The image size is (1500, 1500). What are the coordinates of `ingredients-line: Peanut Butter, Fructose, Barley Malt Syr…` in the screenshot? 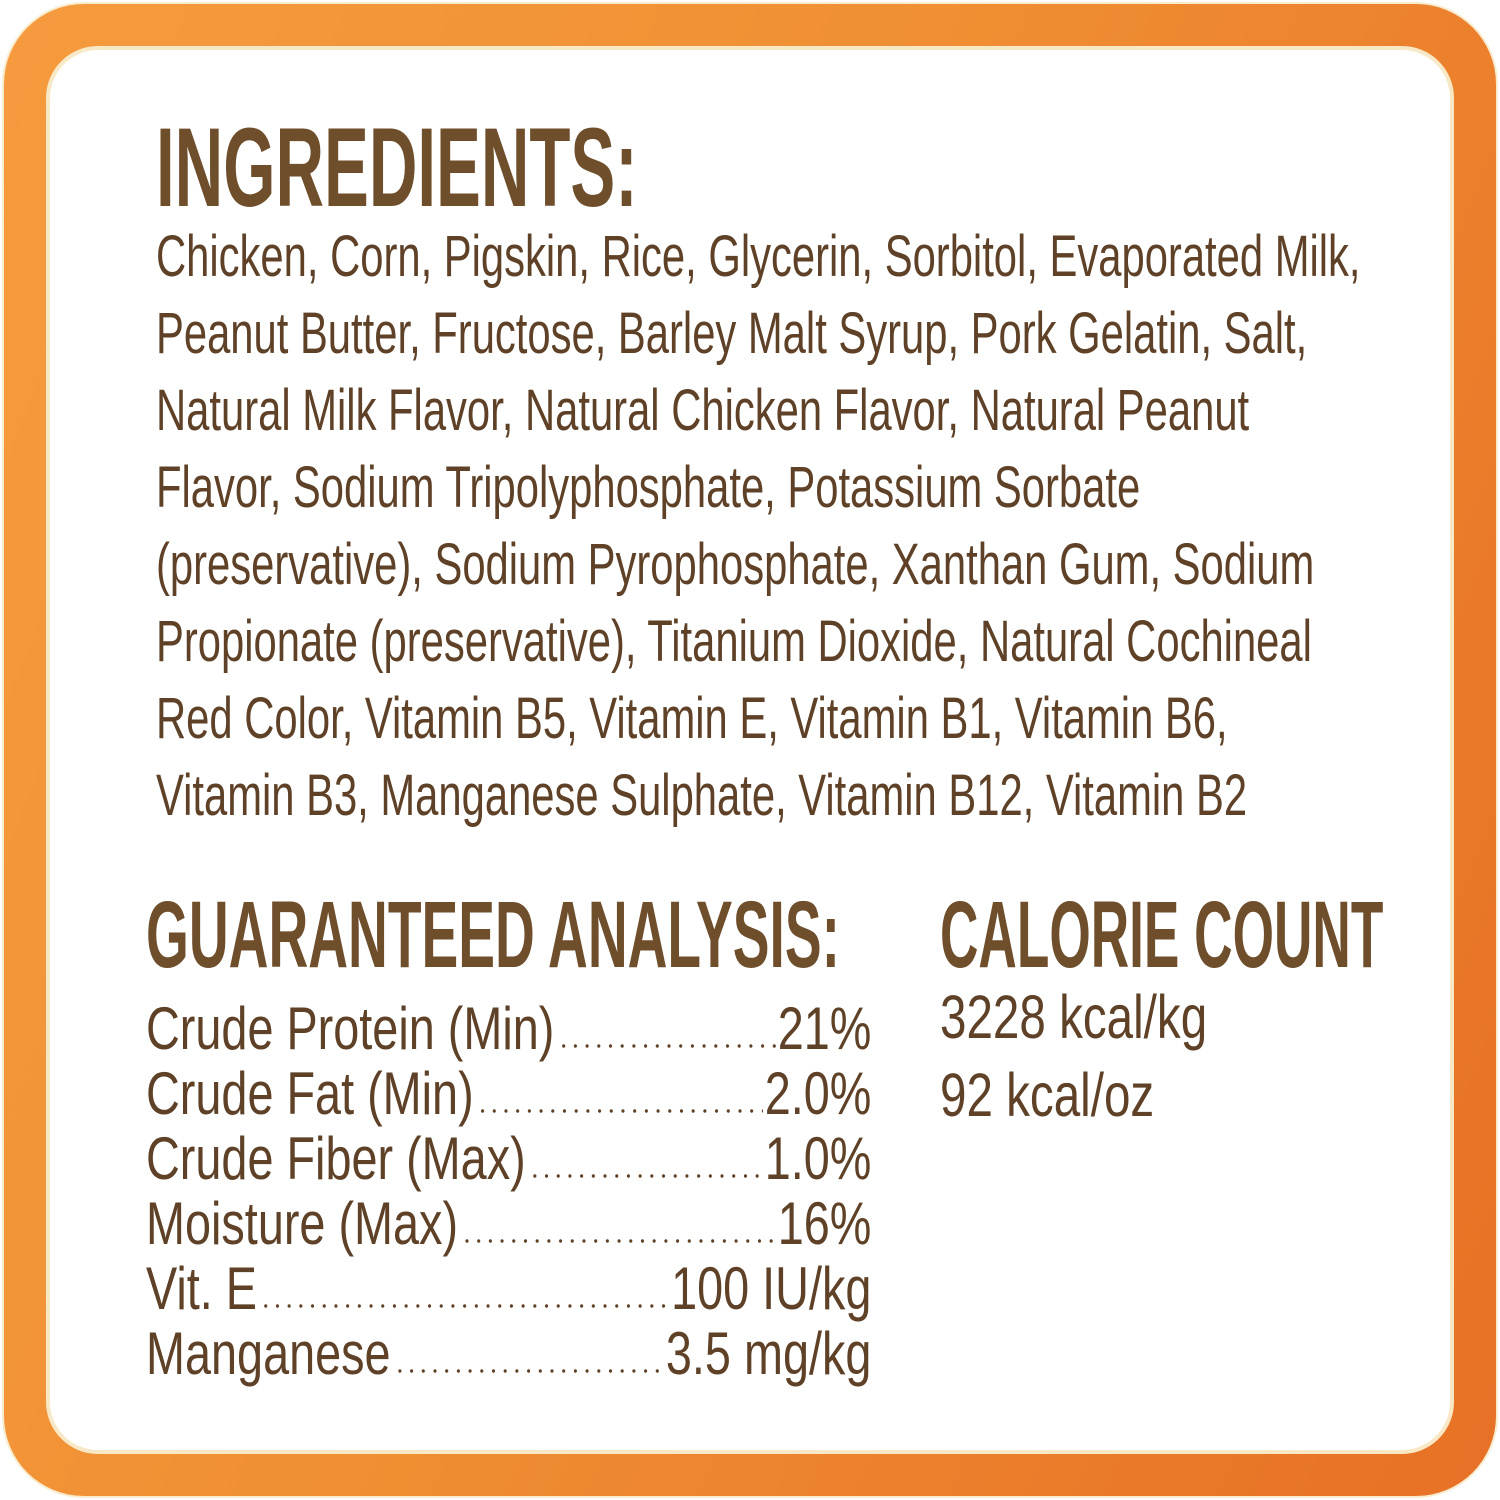 It's located at (732, 333).